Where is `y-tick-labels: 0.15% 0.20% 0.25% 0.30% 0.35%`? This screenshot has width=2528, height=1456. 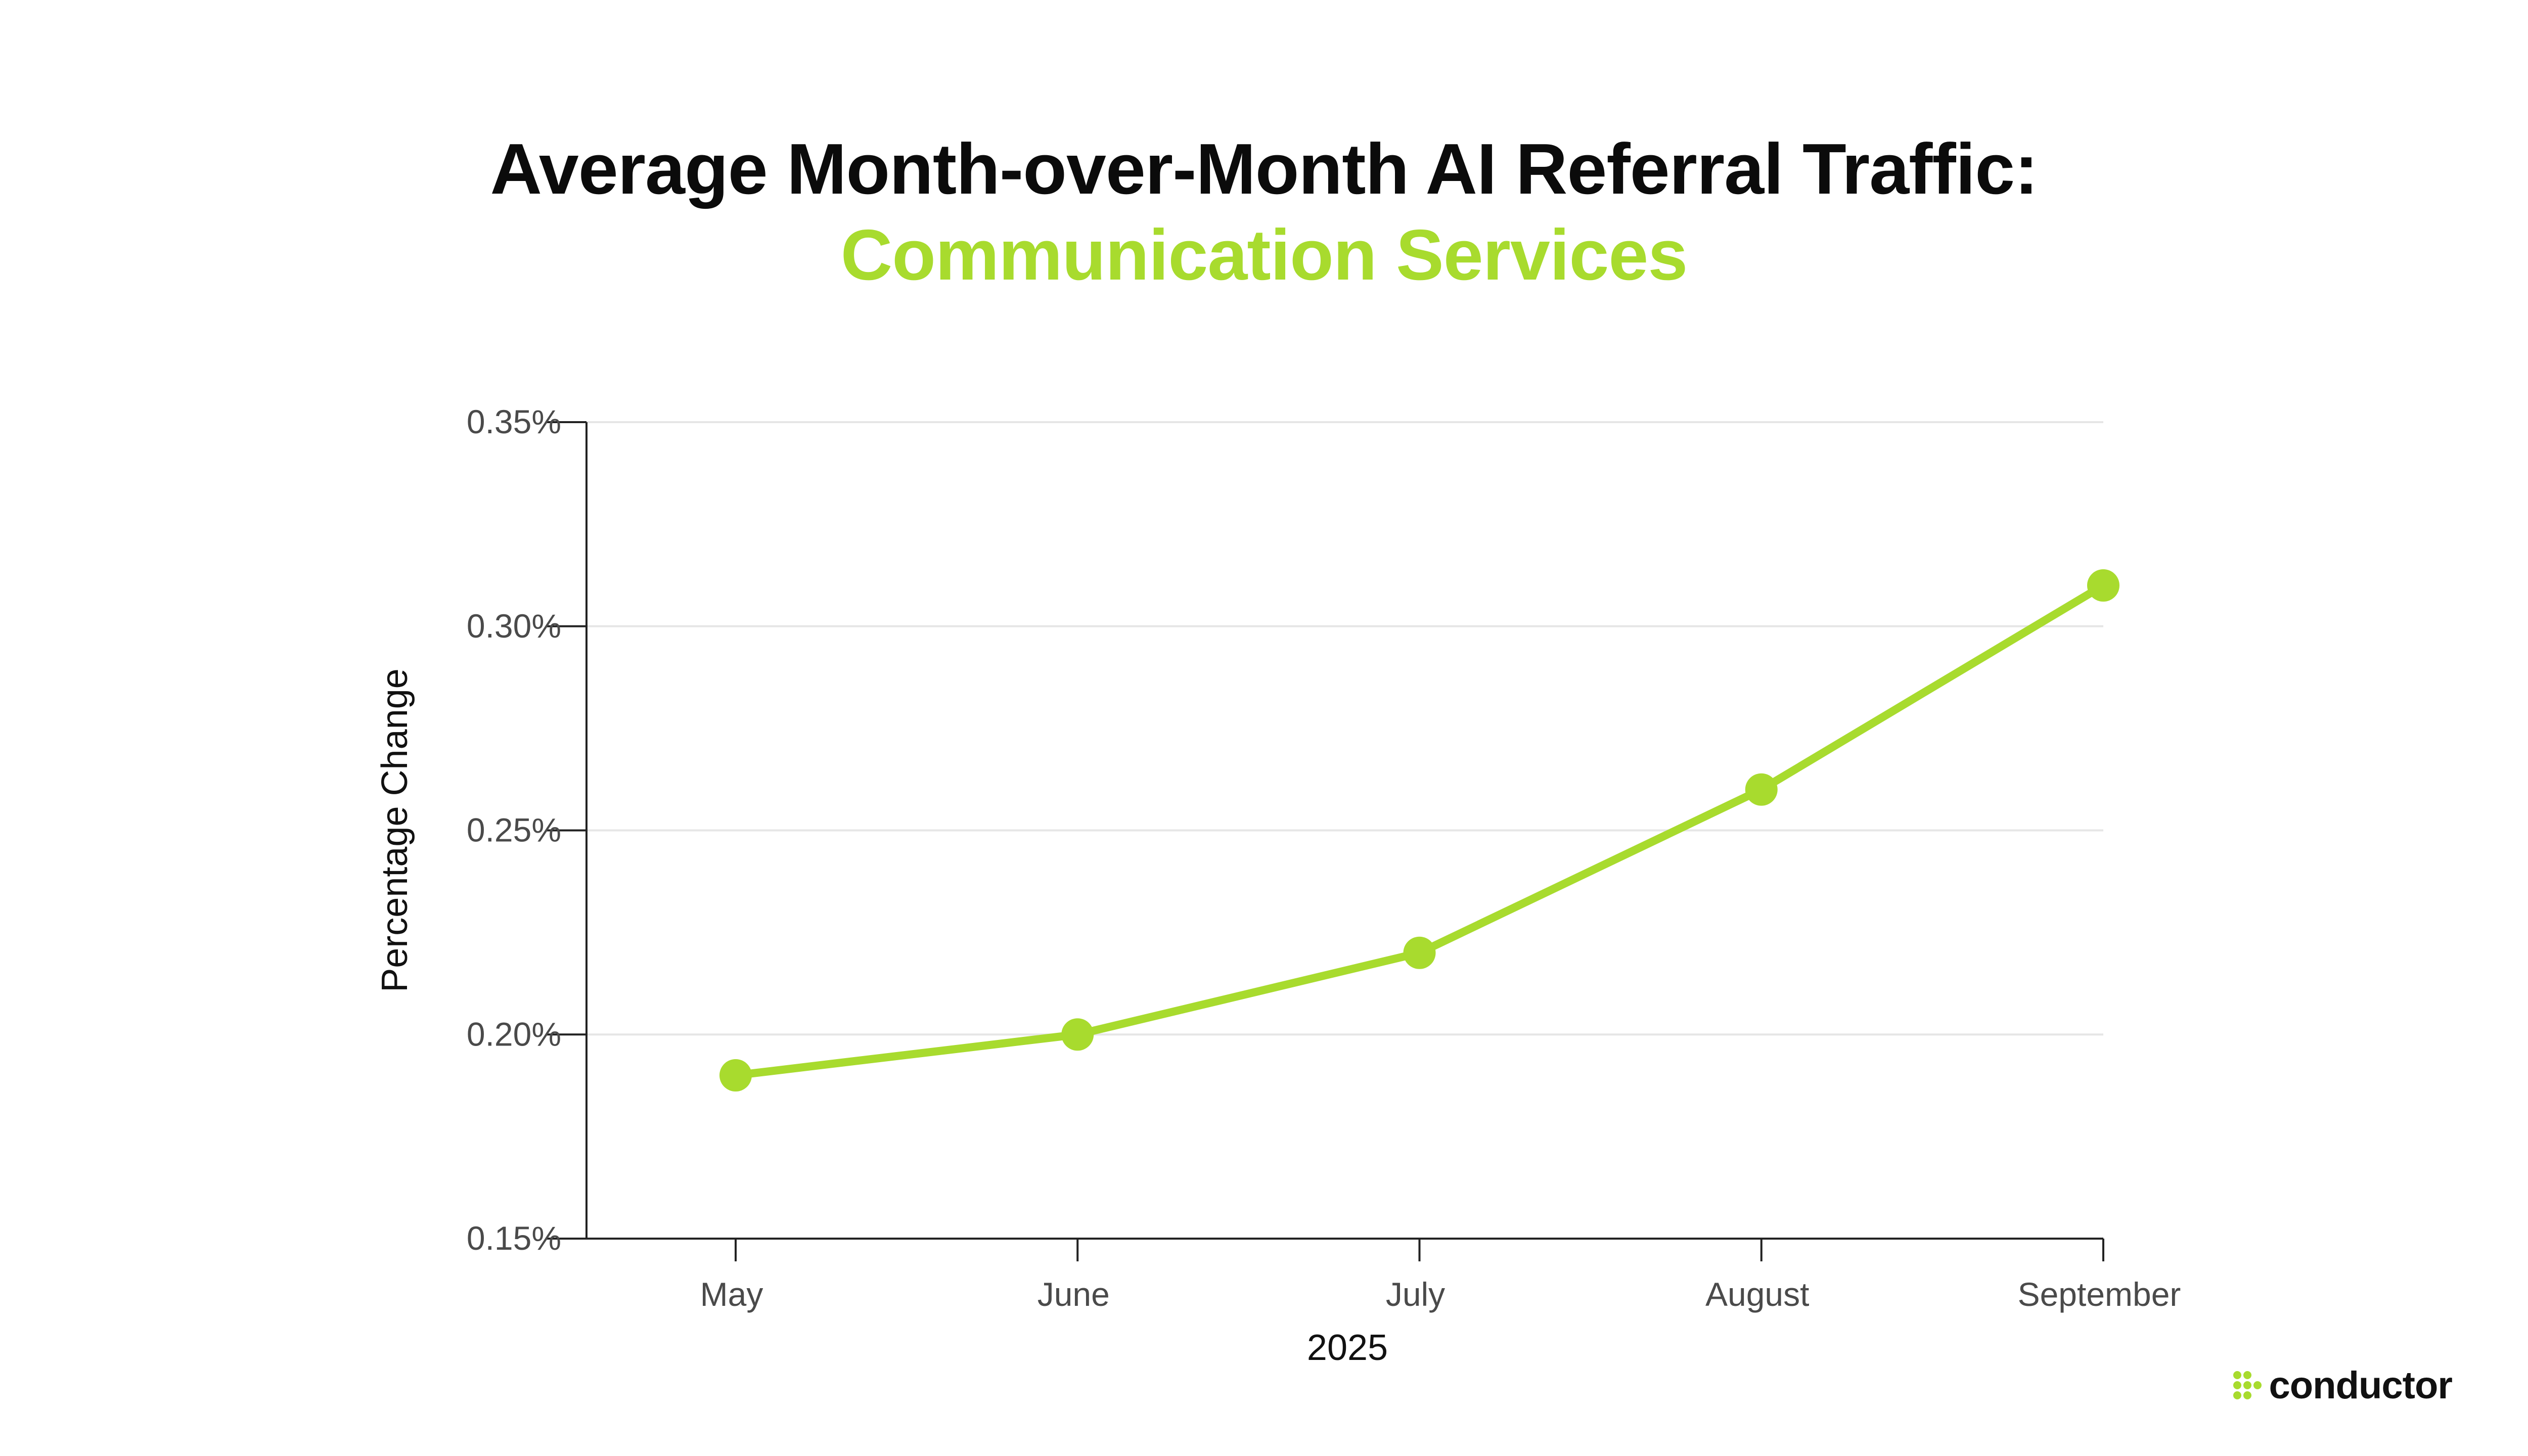 y-tick-labels: 0.15% 0.20% 0.25% 0.30% 0.35% is located at coordinates (514, 830).